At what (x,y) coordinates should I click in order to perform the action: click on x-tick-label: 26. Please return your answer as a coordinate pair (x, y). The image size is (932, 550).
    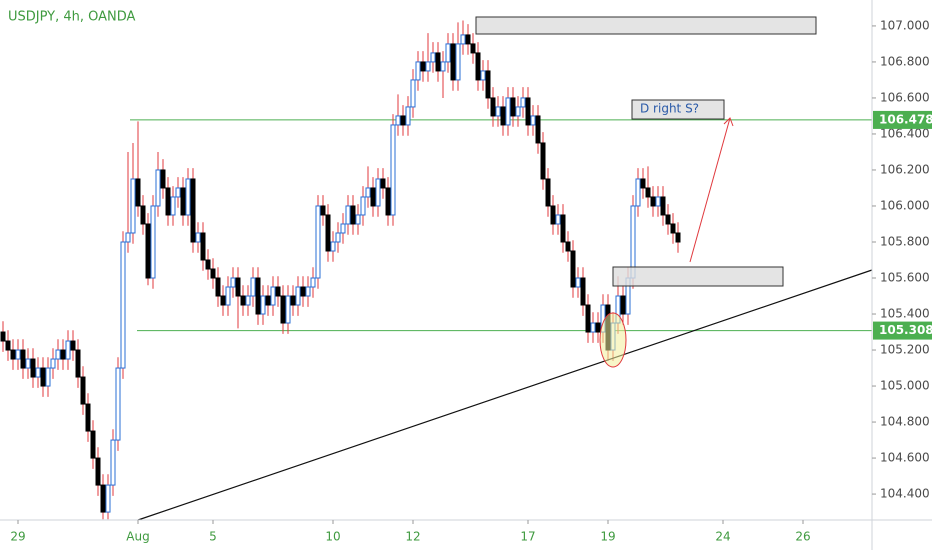
    Looking at the image, I should click on (802, 537).